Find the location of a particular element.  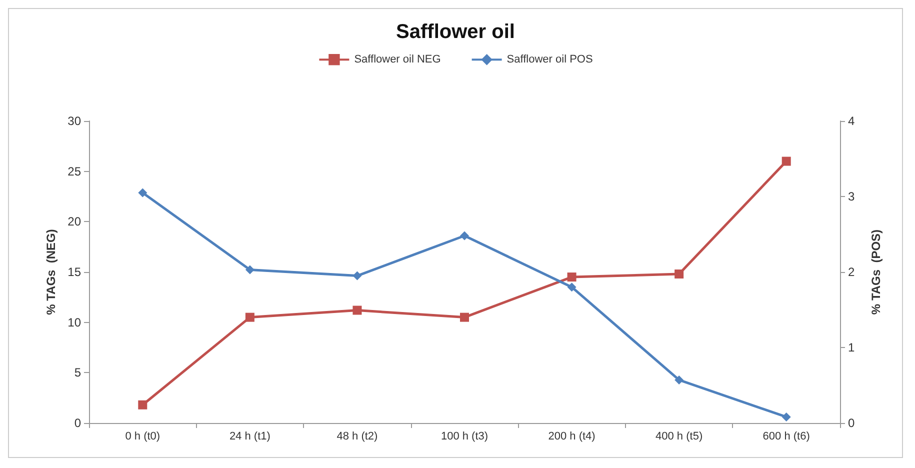

legend-label: Safflower oil POS is located at coordinates (549, 60).